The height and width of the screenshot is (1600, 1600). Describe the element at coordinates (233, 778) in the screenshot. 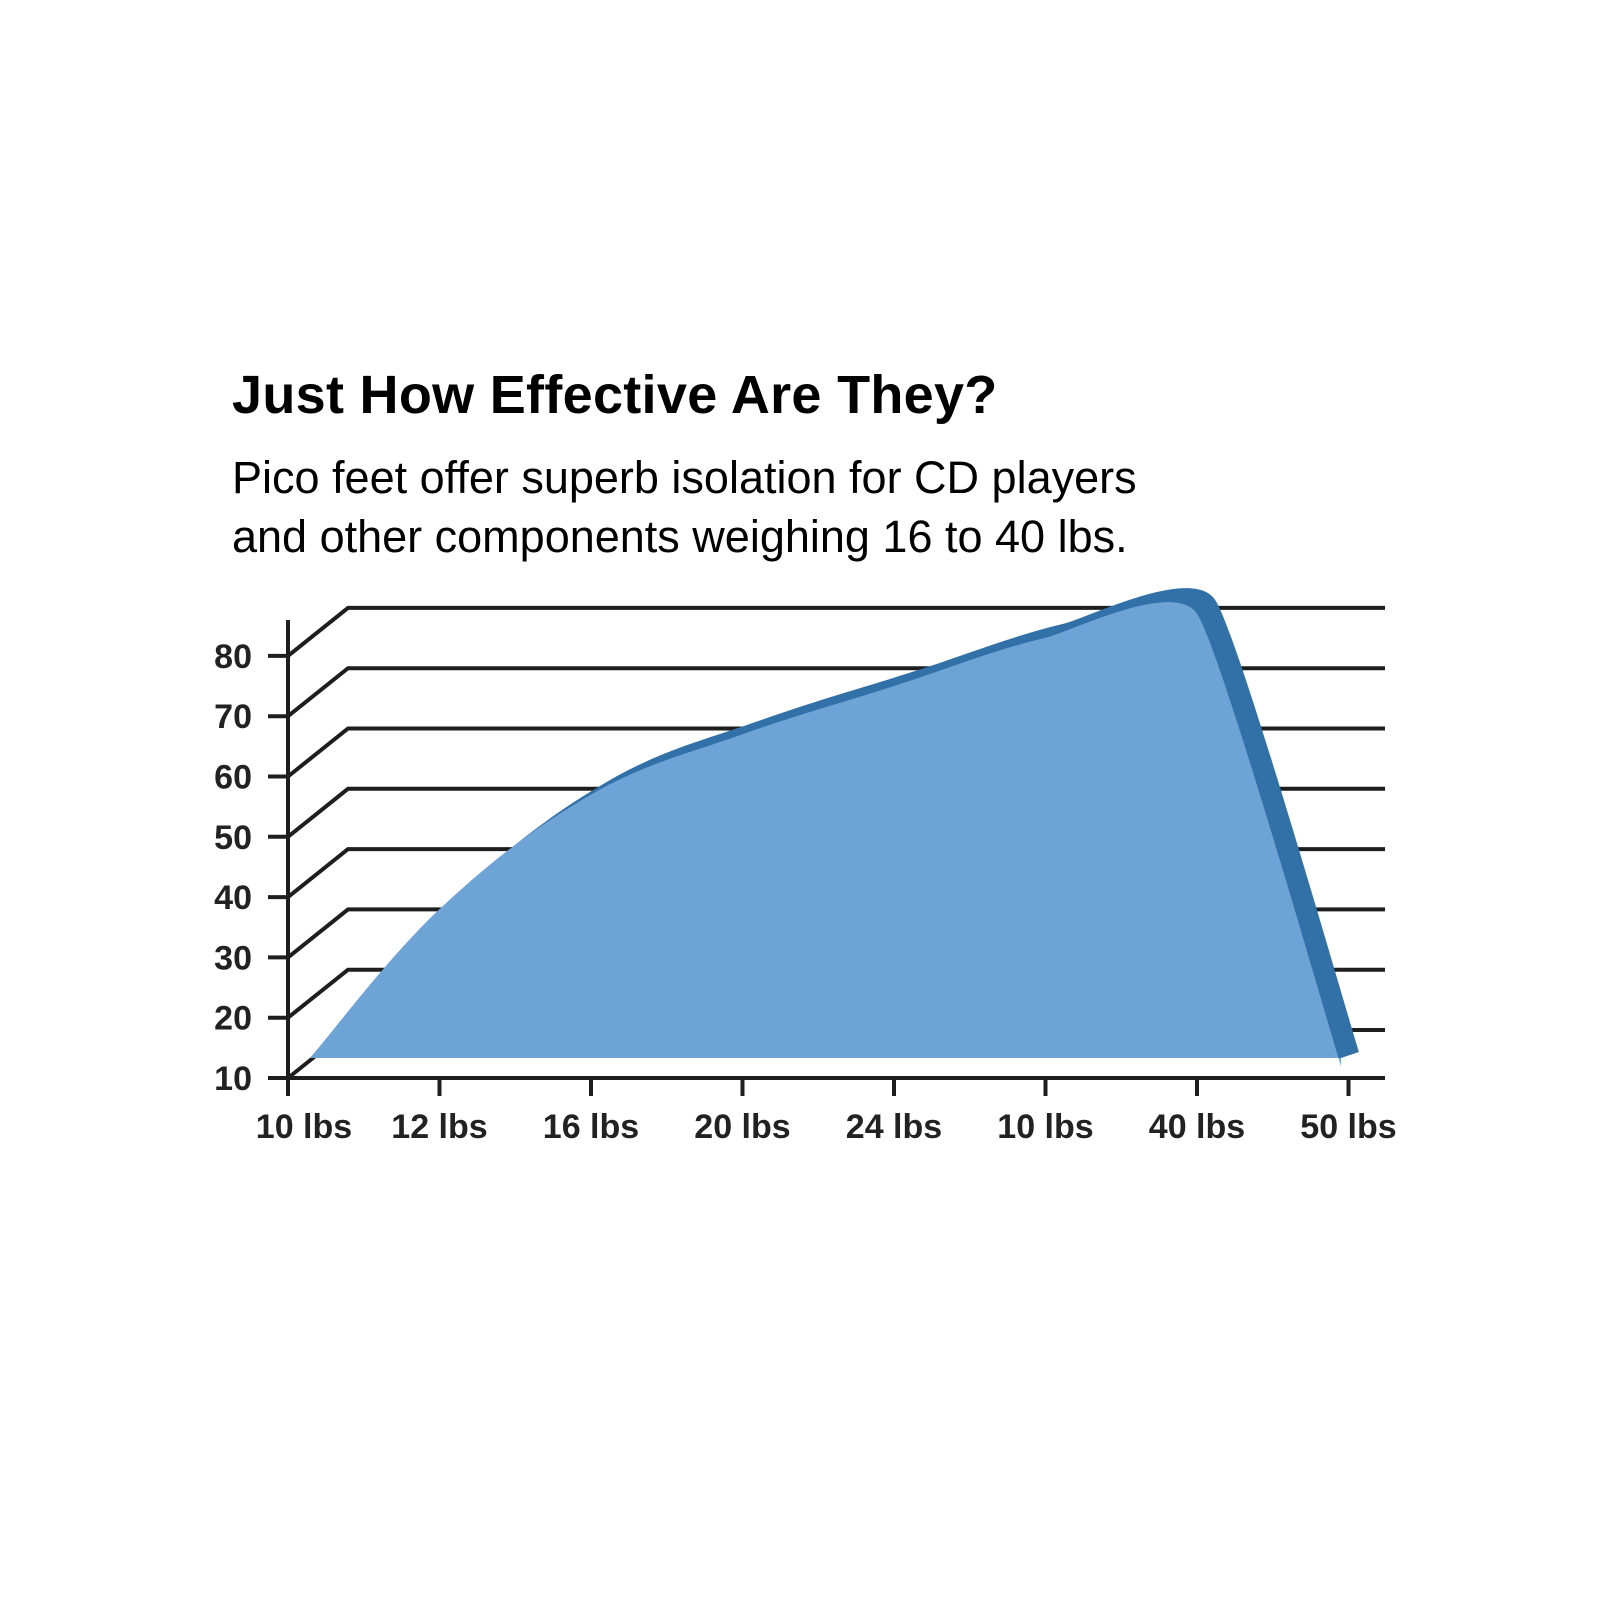

I see `y-tick-label: 60` at that location.